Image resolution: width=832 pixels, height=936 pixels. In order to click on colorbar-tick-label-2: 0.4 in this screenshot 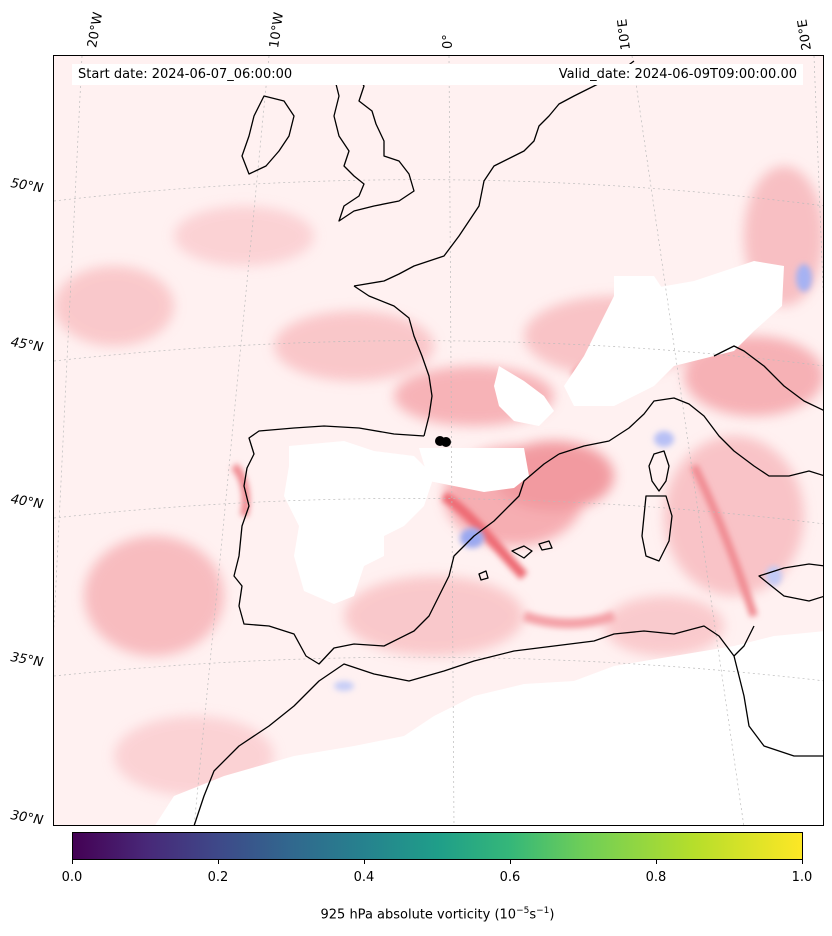, I will do `click(364, 877)`.